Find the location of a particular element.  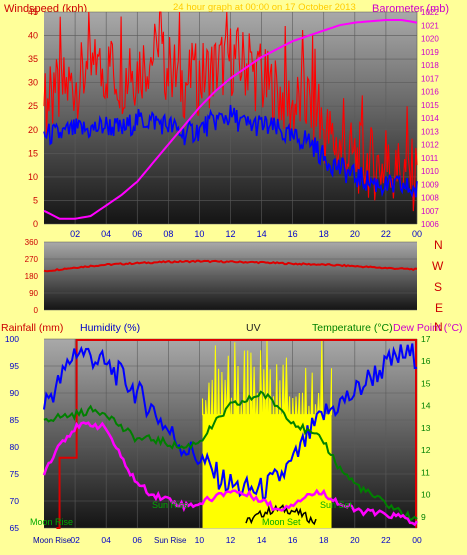

wind-x-tick-label: 14 is located at coordinates (262, 234).